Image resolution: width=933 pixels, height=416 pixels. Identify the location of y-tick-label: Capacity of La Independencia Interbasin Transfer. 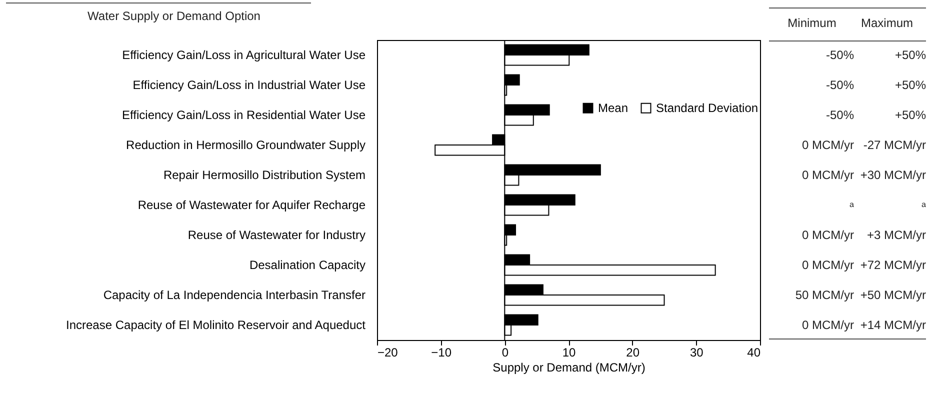
(234, 295).